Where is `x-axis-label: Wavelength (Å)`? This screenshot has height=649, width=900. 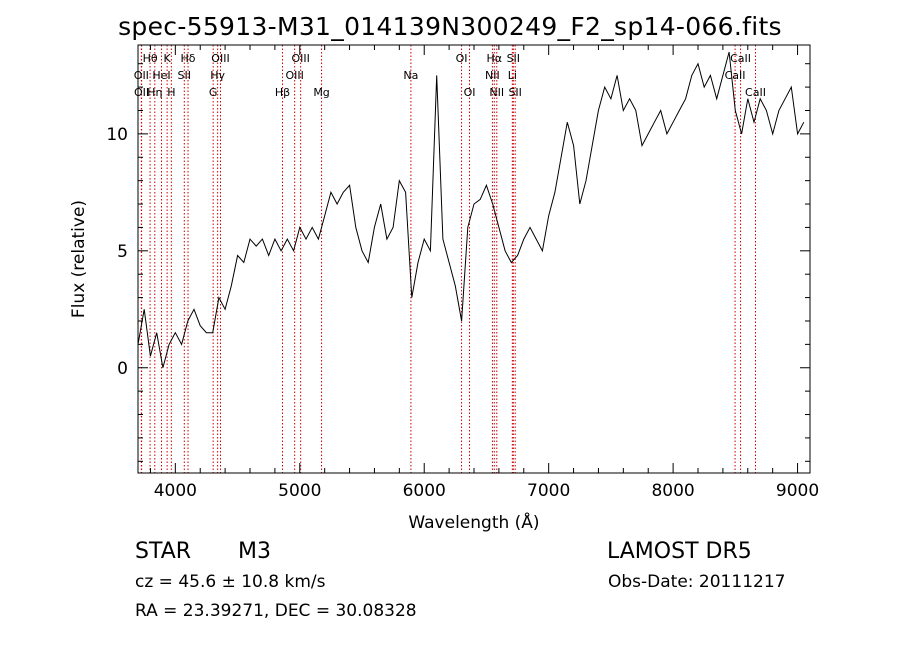
x-axis-label: Wavelength (Å) is located at coordinates (473, 522).